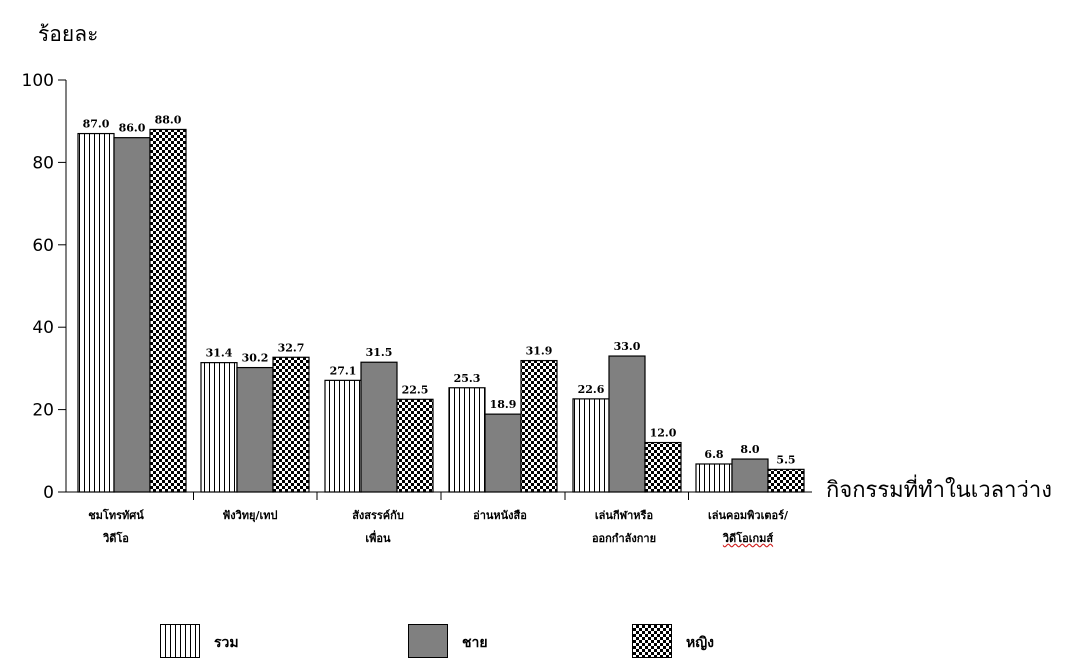 Image resolution: width=1080 pixels, height=664 pixels. What do you see at coordinates (939, 490) in the screenshot?
I see `x-axis-title: กิจกรรมที่ทำในเวลาว่าง` at bounding box center [939, 490].